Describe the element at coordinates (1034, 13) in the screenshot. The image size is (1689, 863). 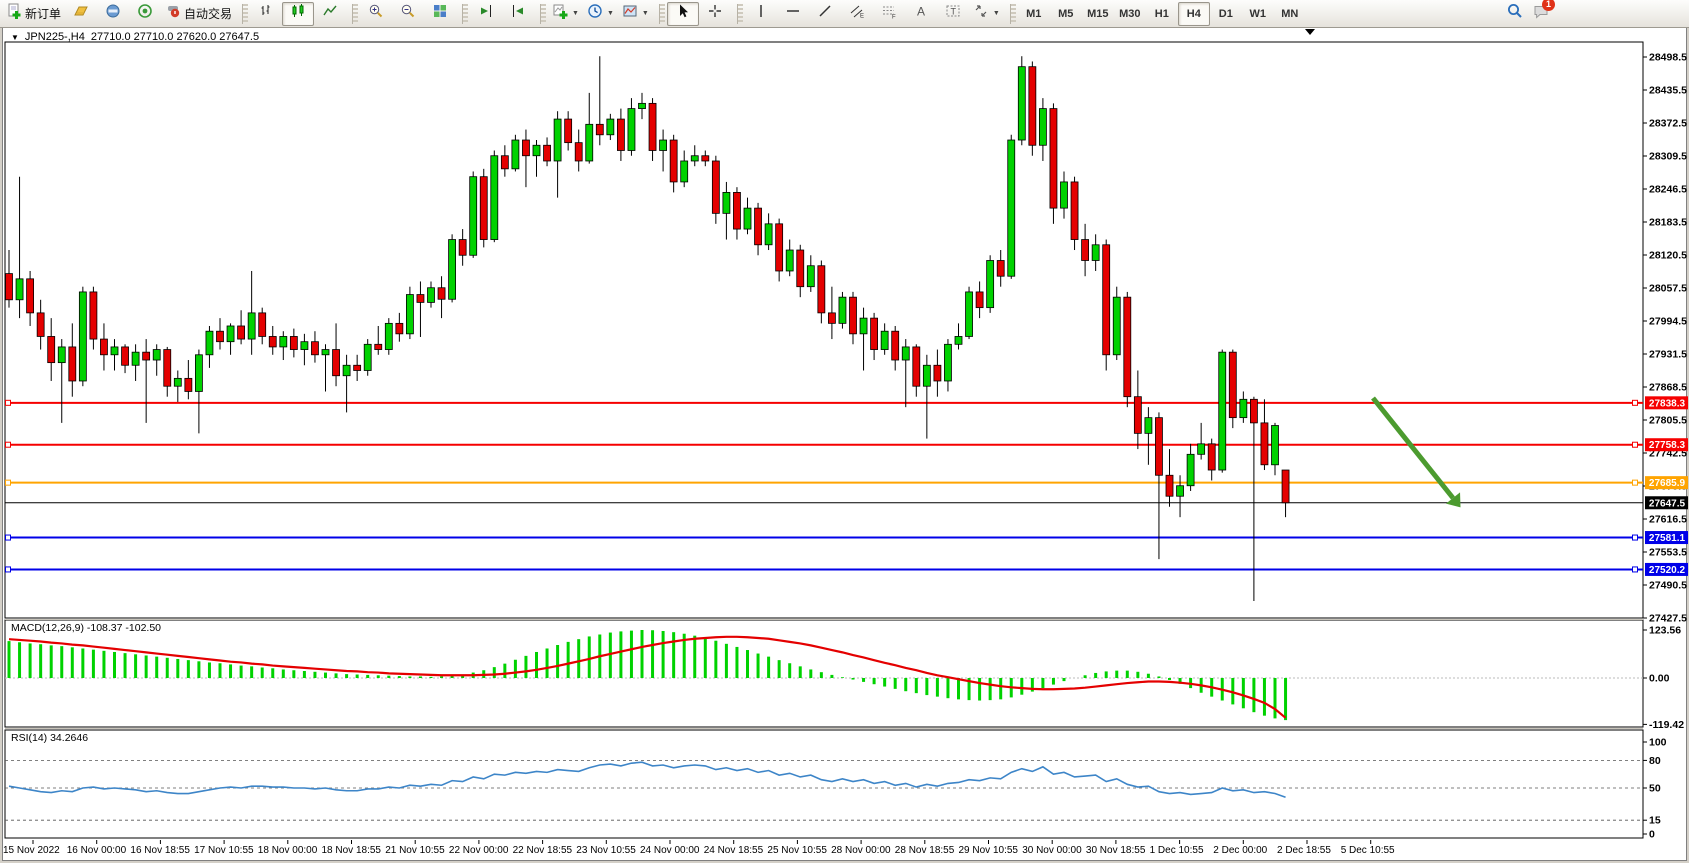
I see `tf-m1-button: M1` at that location.